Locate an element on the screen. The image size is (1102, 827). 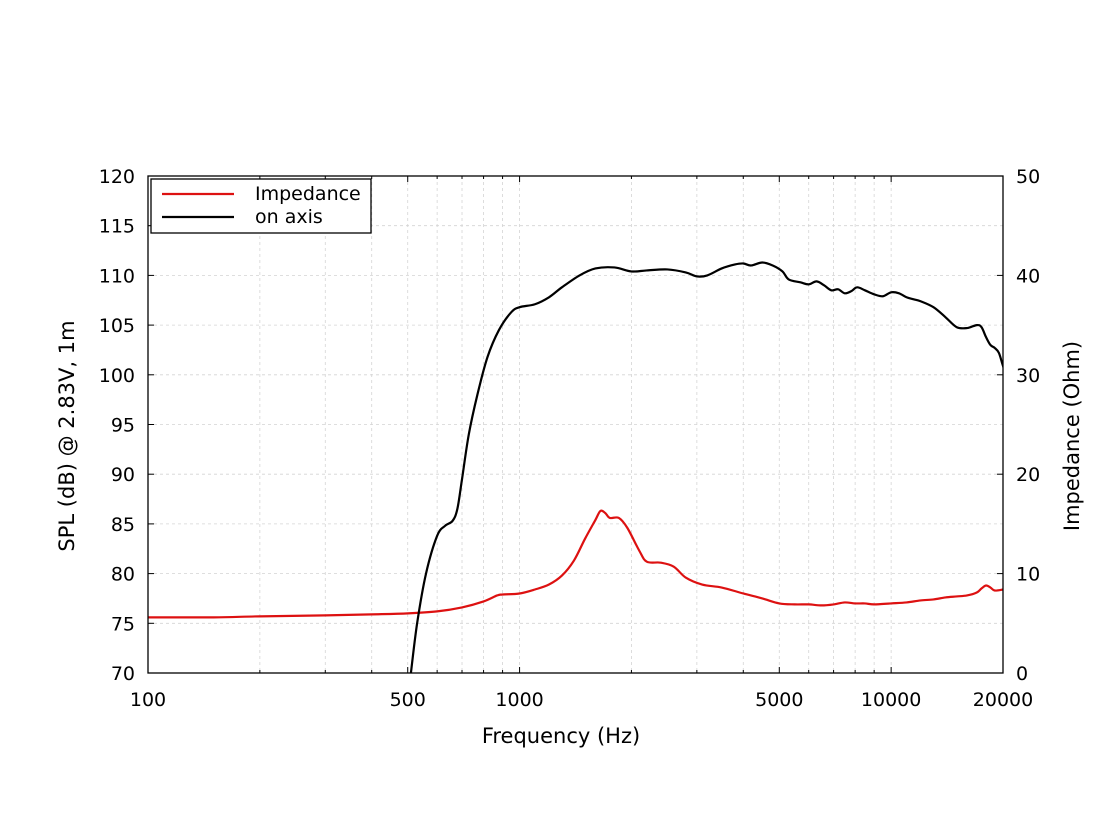
legend: Impedance on axis is located at coordinates (261, 206).